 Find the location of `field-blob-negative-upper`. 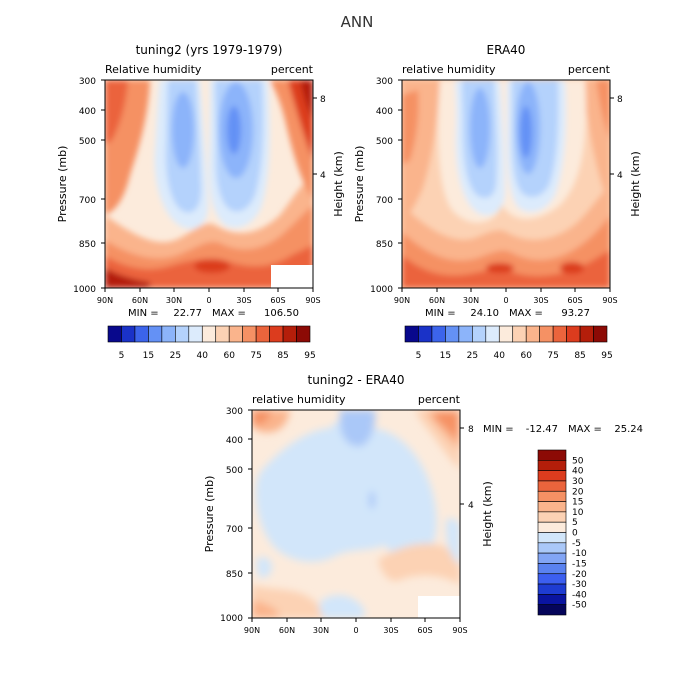

field-blob-negative-upper is located at coordinates (358, 428).